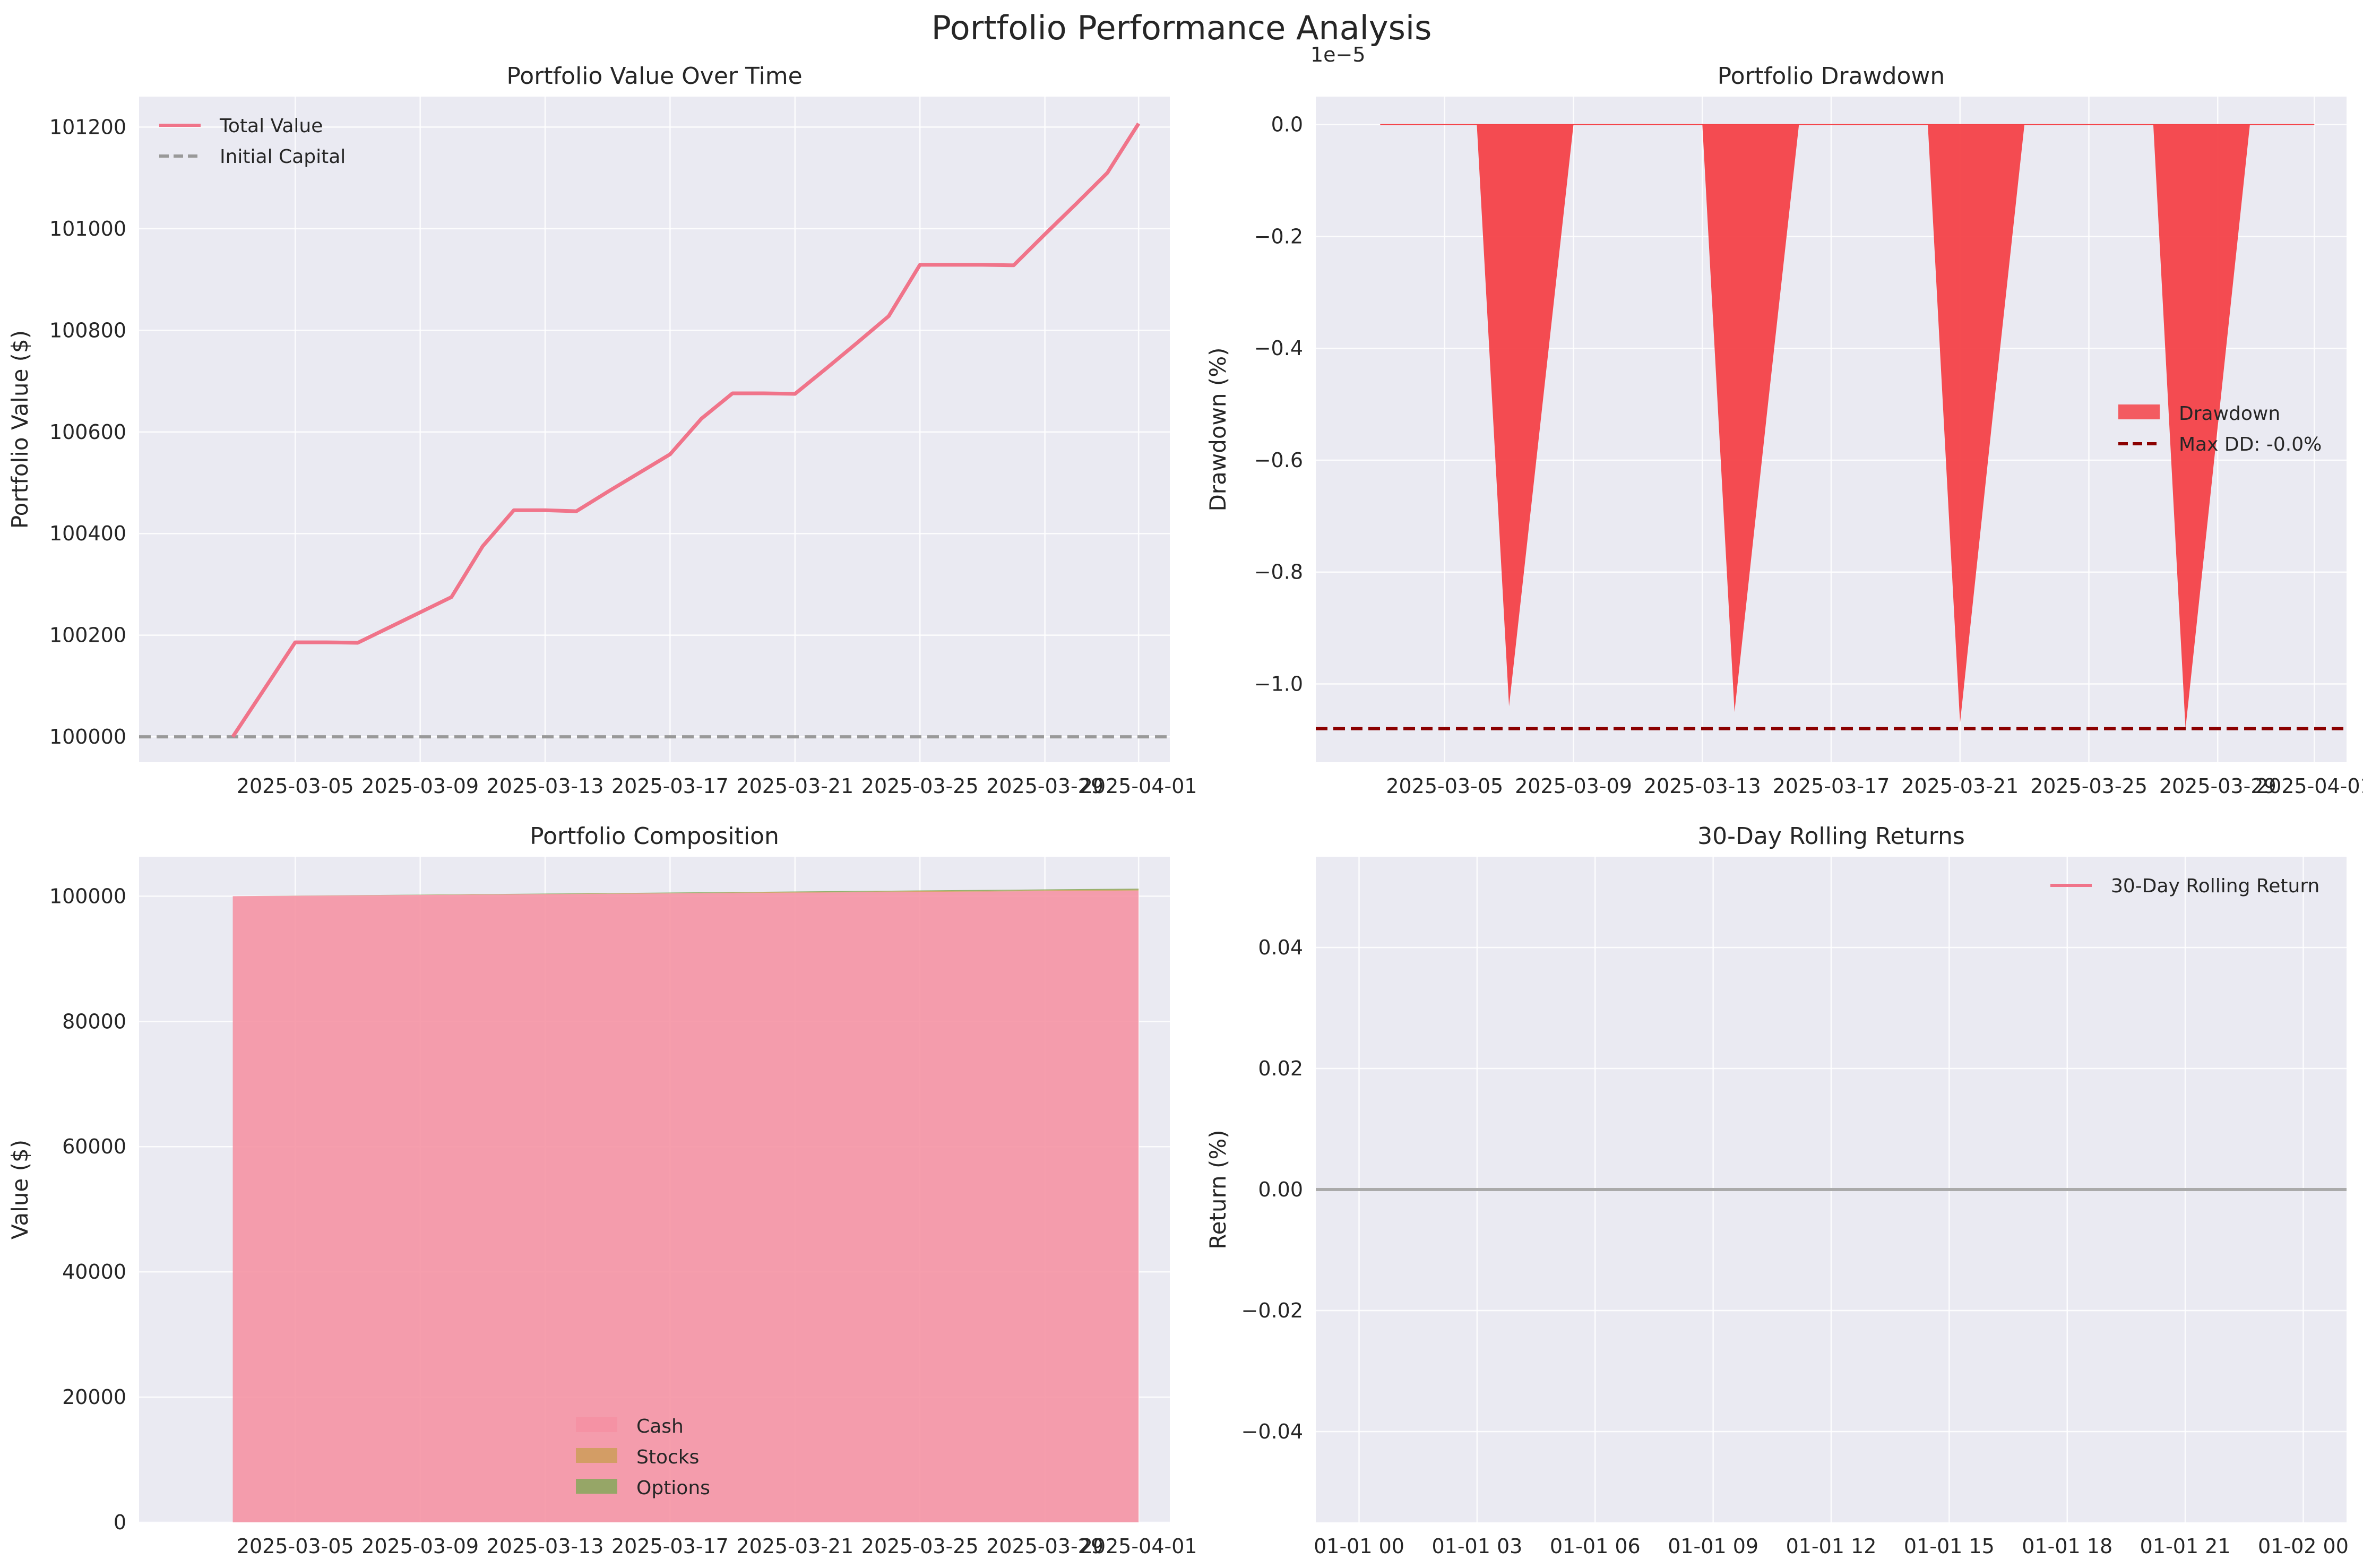 The image size is (2363, 1568). Describe the element at coordinates (87, 228) in the screenshot. I see `y-tick-label: 101000` at that location.